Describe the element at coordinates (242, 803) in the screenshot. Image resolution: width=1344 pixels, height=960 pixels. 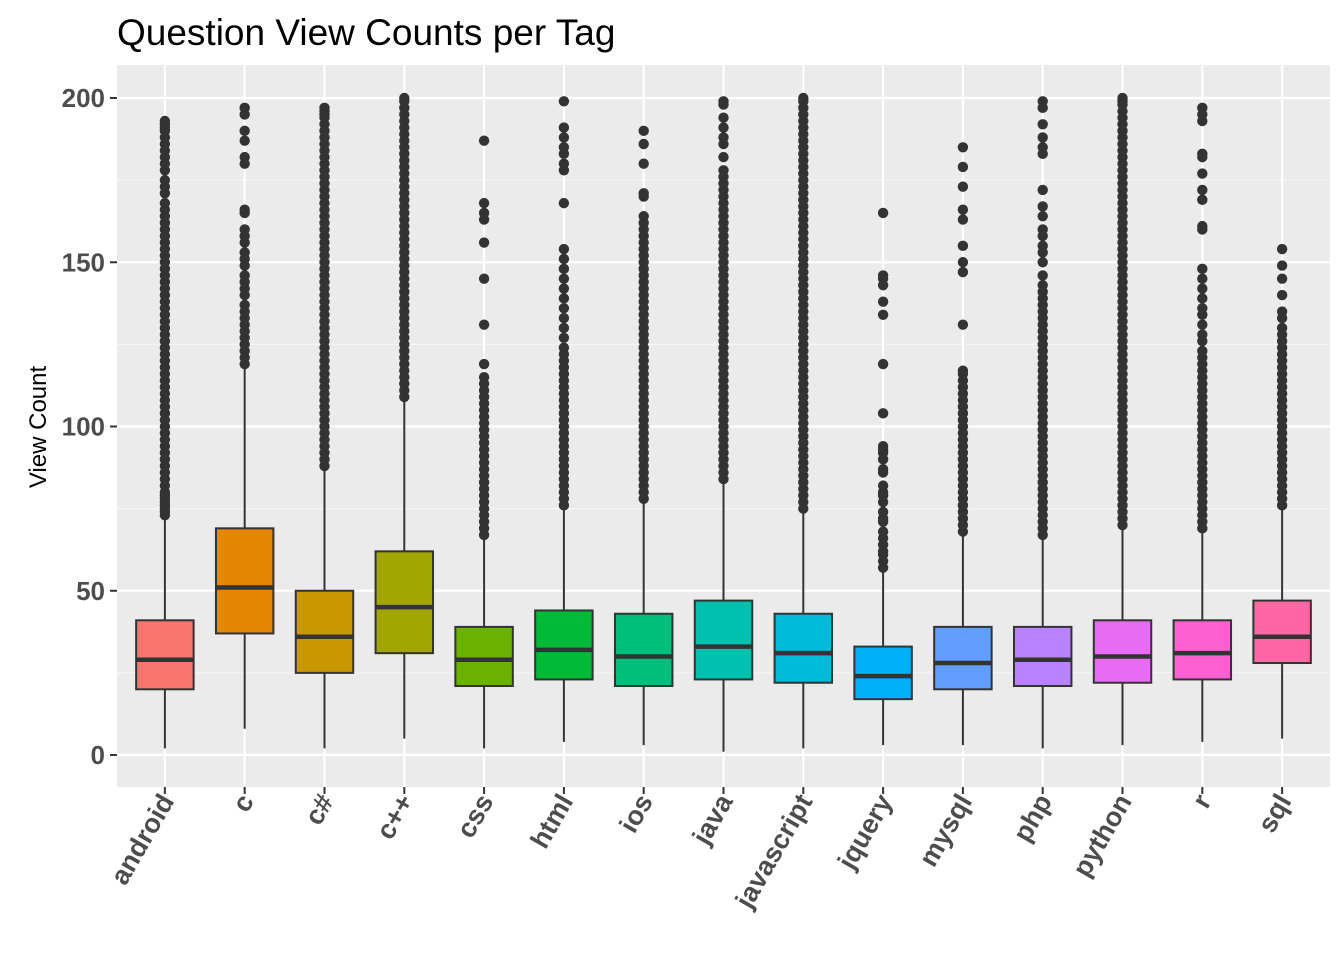
I see `x-tick-label: c` at that location.